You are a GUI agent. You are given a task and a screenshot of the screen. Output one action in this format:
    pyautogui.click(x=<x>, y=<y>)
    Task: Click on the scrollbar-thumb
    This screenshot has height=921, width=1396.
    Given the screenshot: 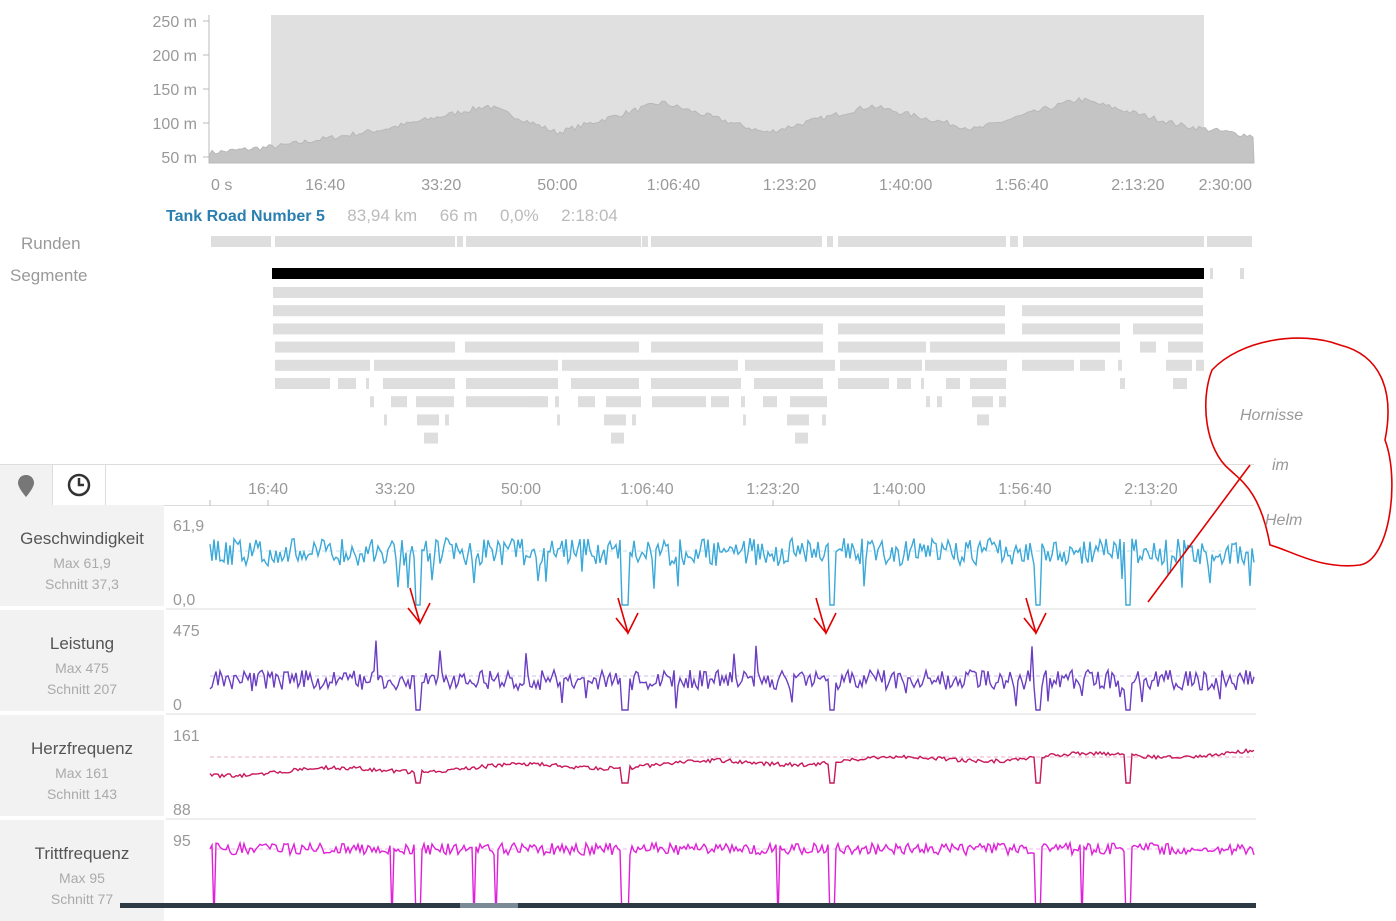 What is the action you would take?
    pyautogui.click(x=489, y=905)
    